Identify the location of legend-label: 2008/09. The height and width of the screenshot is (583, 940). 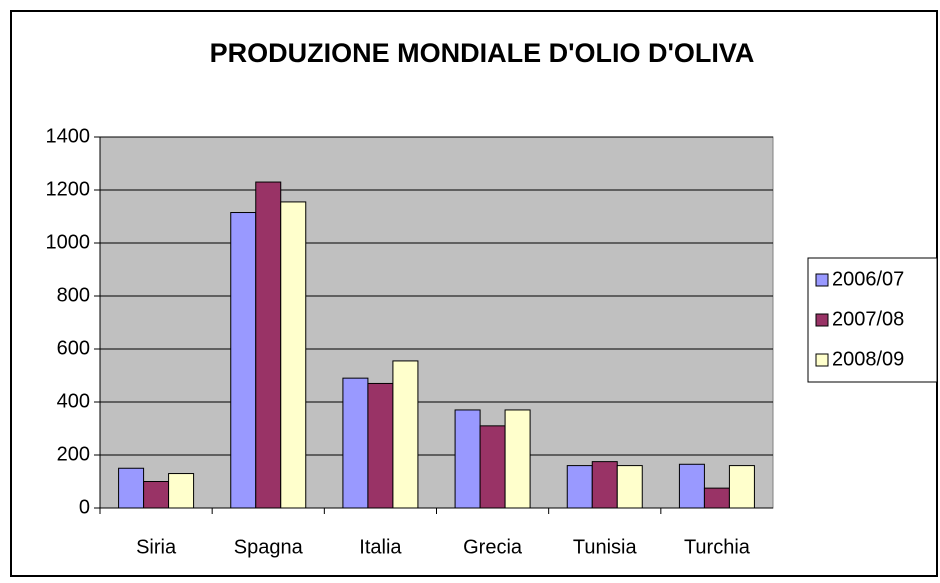
(868, 359).